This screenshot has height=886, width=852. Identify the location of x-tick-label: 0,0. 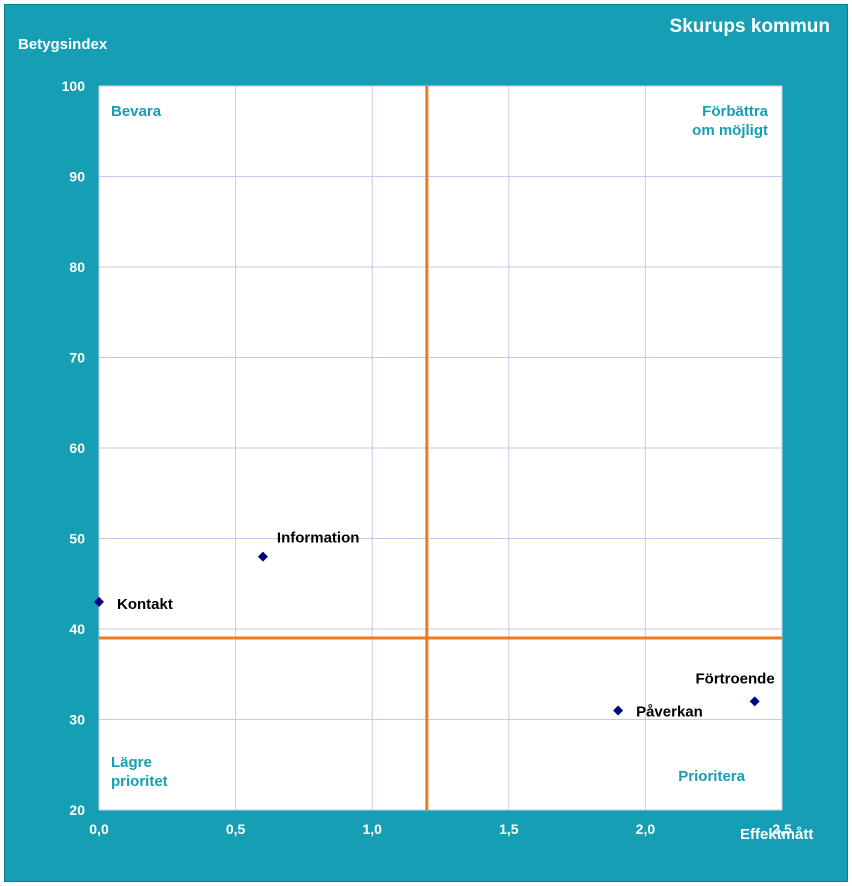
(99, 829).